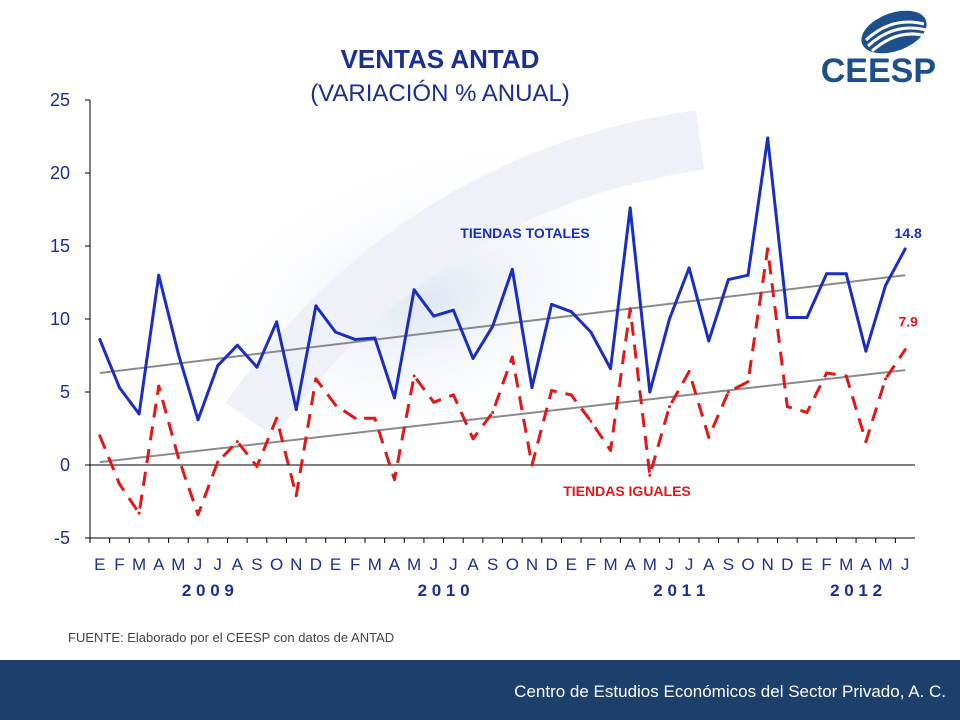 This screenshot has height=720, width=960. What do you see at coordinates (62, 538) in the screenshot?
I see `y-tick-label: -5` at bounding box center [62, 538].